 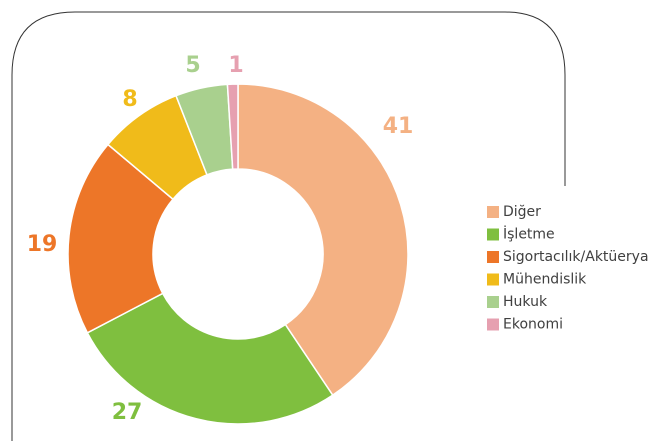 I want to click on legend-label: Sigortacılık/Aktüerya, so click(x=576, y=257).